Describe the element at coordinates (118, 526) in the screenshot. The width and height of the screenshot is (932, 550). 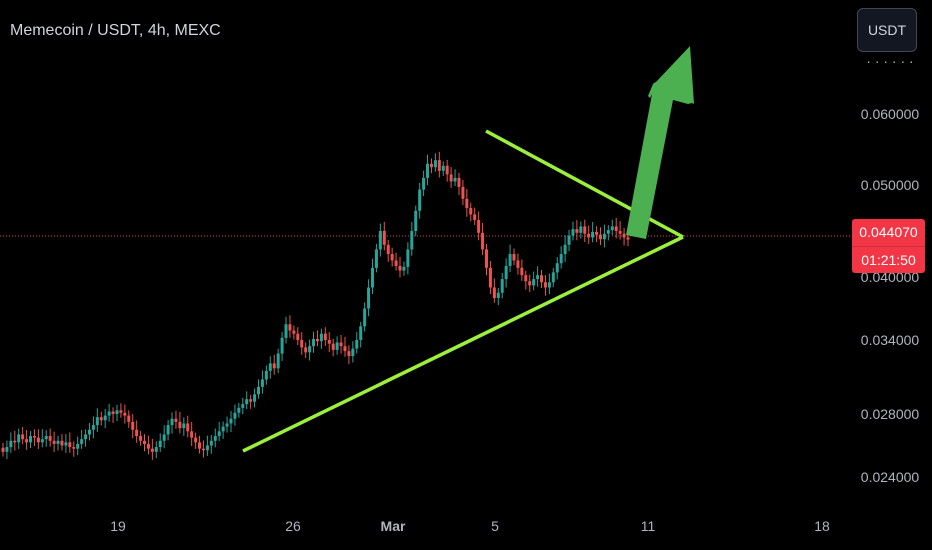
I see `time-axis-tick: 19` at that location.